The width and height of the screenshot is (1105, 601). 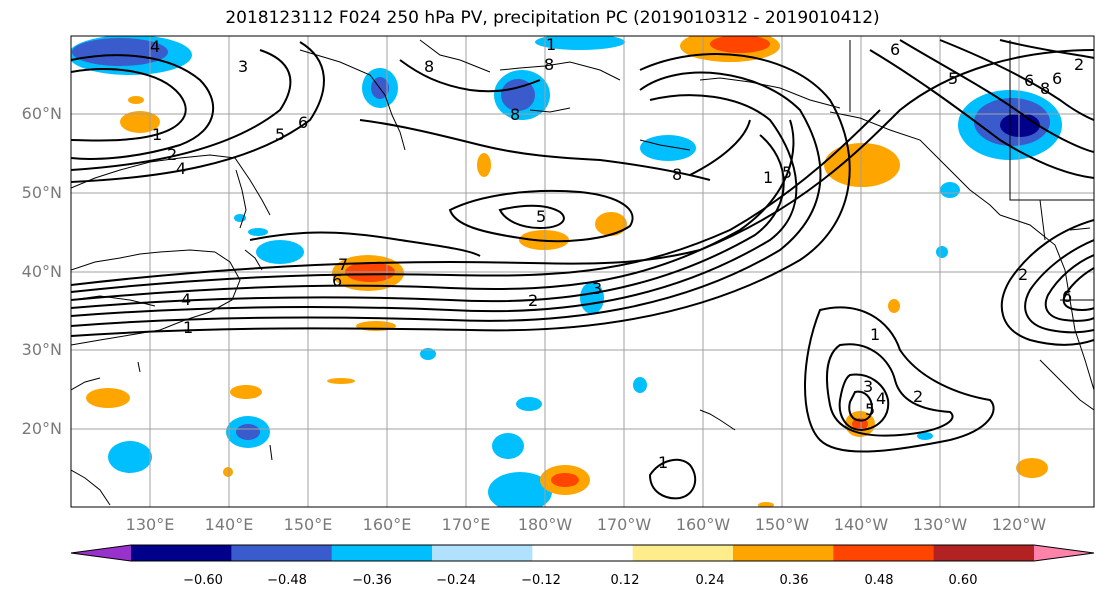 What do you see at coordinates (940, 524) in the screenshot?
I see `lon-label: 130°W` at bounding box center [940, 524].